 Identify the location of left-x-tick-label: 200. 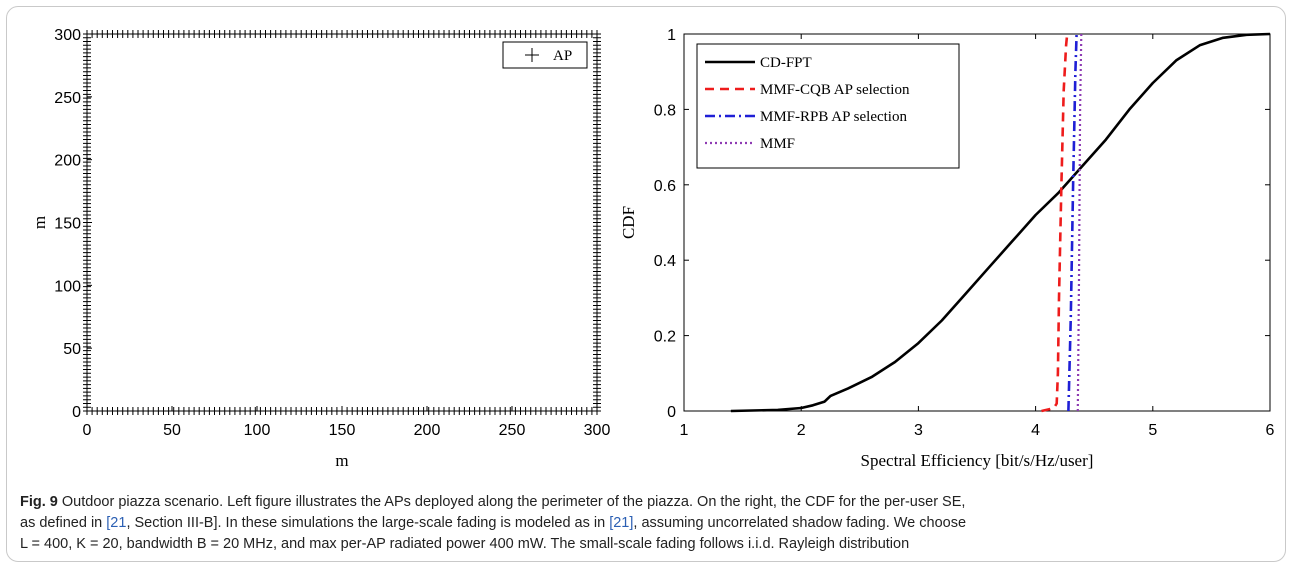
(427, 430).